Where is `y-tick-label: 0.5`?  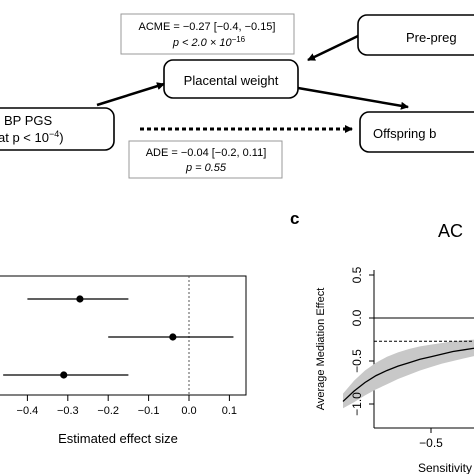
y-tick-label: 0.5 is located at coordinates (357, 274).